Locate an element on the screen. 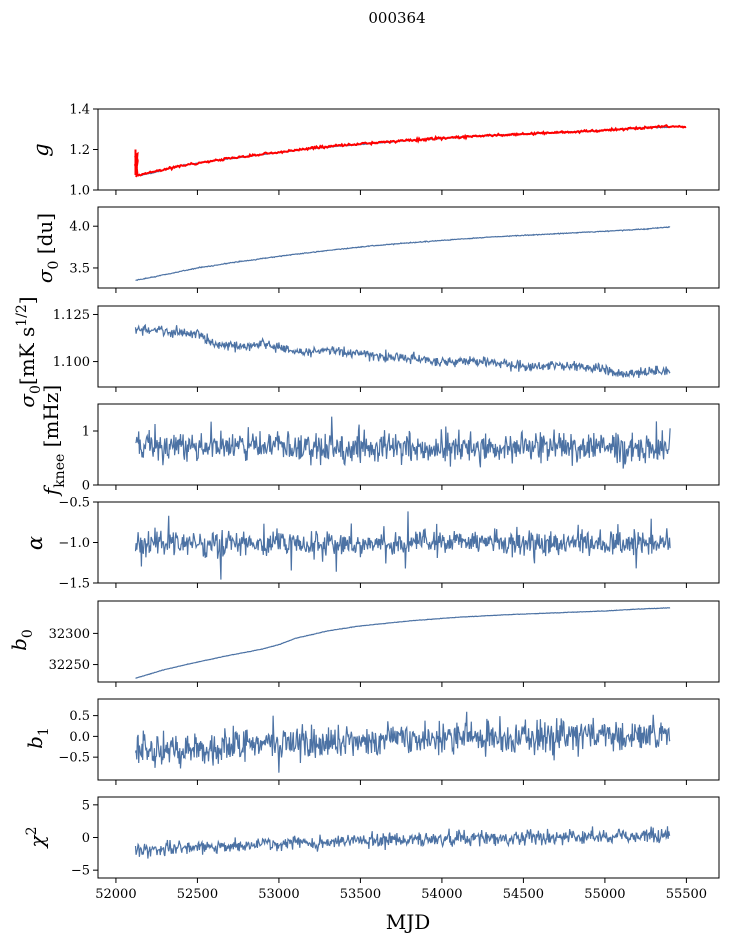 The image size is (729, 944). panel-alpha: −1.5 −1.0 −0.5 α is located at coordinates (371, 544).